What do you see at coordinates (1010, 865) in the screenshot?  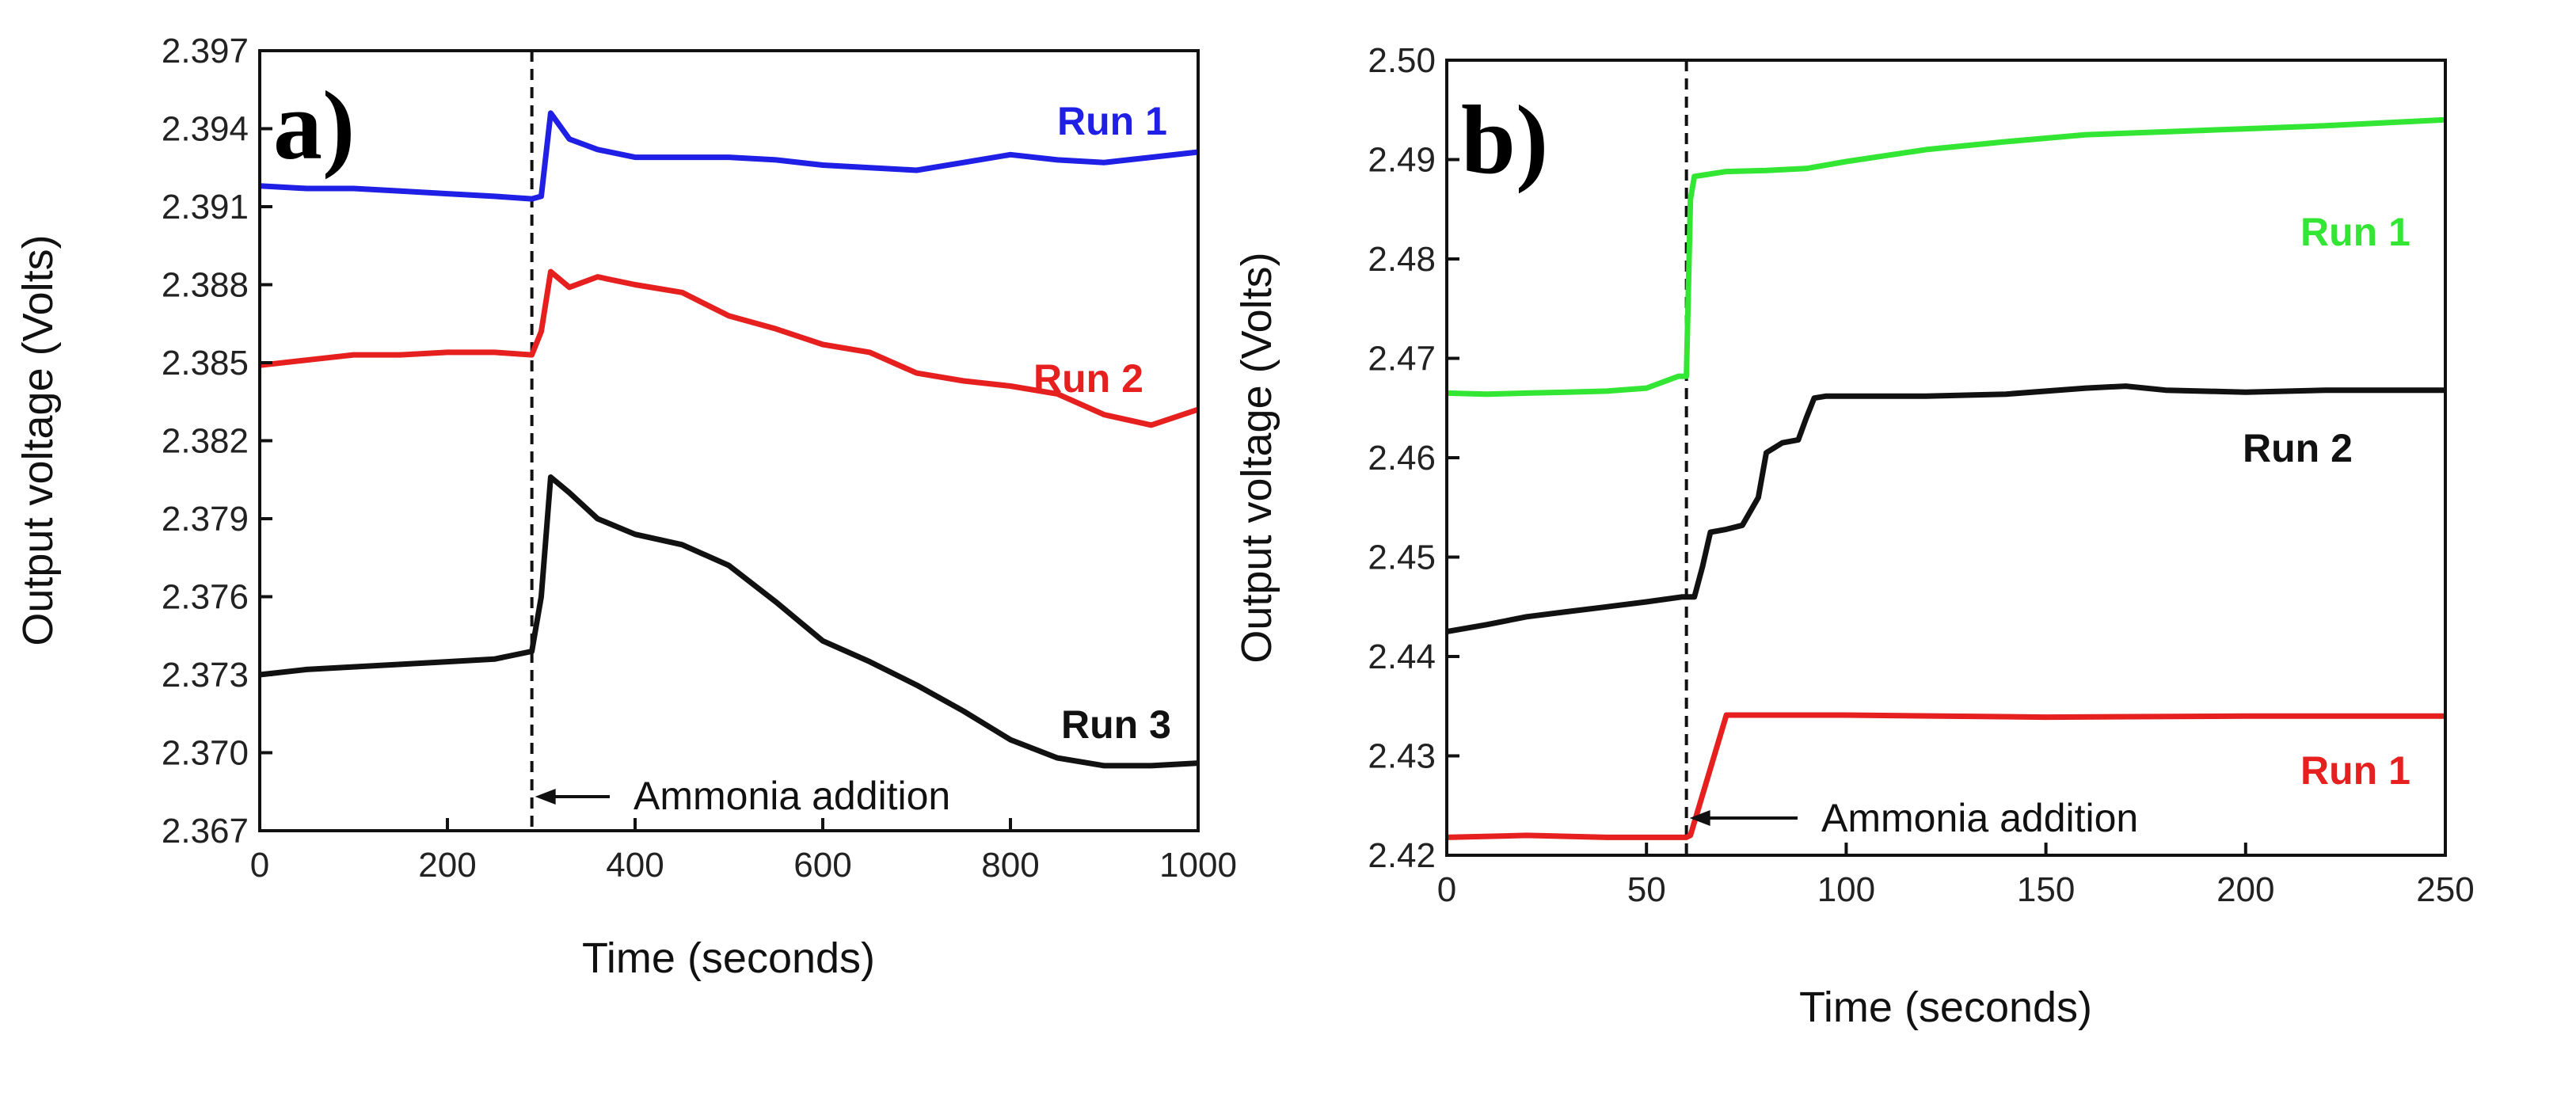 I see `panel-a-x-tick-label: 800` at bounding box center [1010, 865].